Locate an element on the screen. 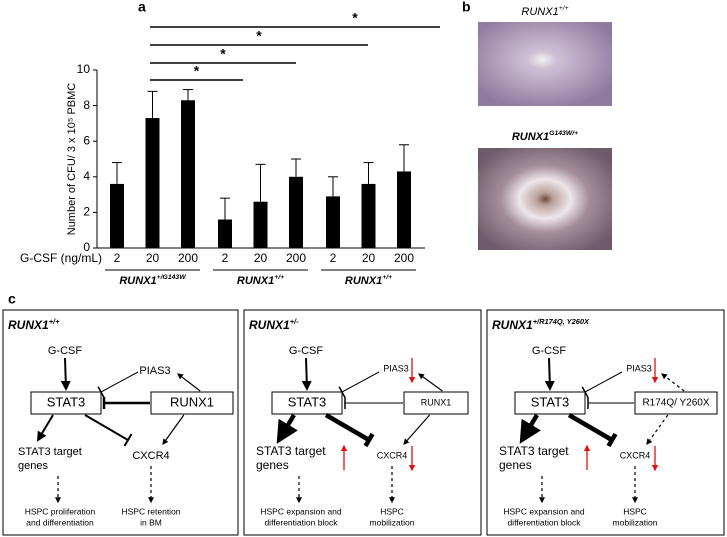  group-label: RUNX1+/G143W is located at coordinates (152, 280).